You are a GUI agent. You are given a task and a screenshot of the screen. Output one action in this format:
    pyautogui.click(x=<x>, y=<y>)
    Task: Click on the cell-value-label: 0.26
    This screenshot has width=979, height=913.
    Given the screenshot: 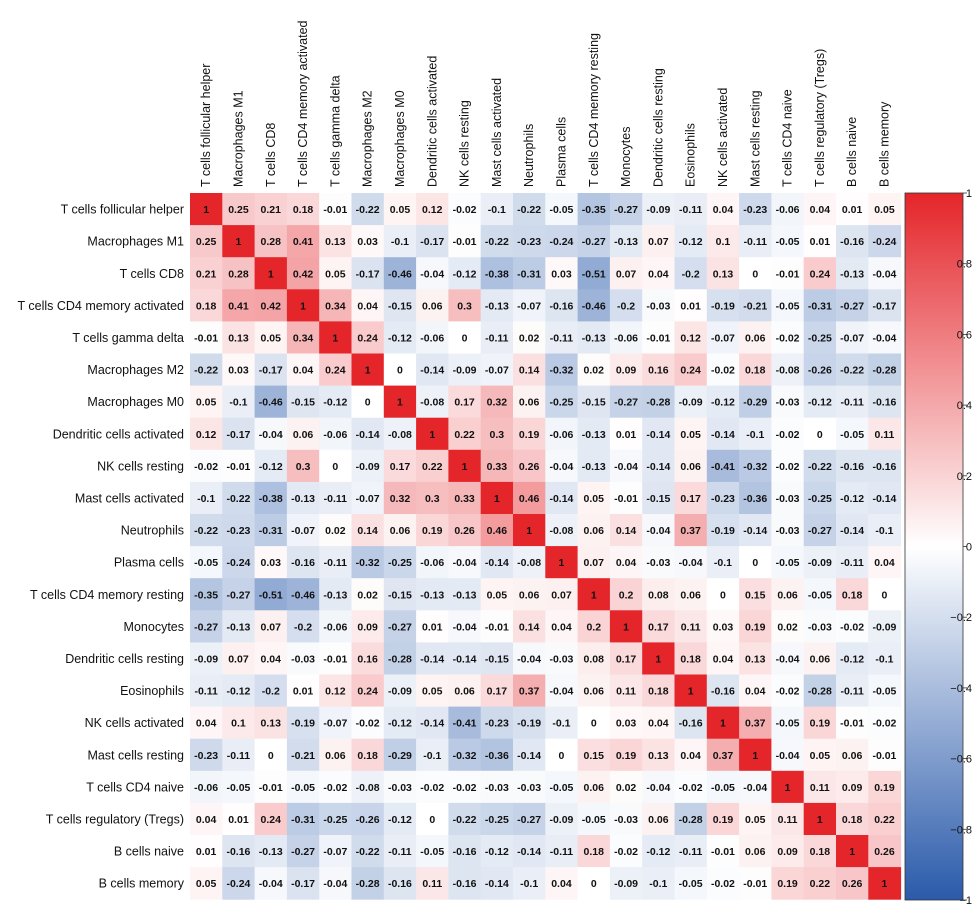 What is the action you would take?
    pyautogui.click(x=884, y=852)
    